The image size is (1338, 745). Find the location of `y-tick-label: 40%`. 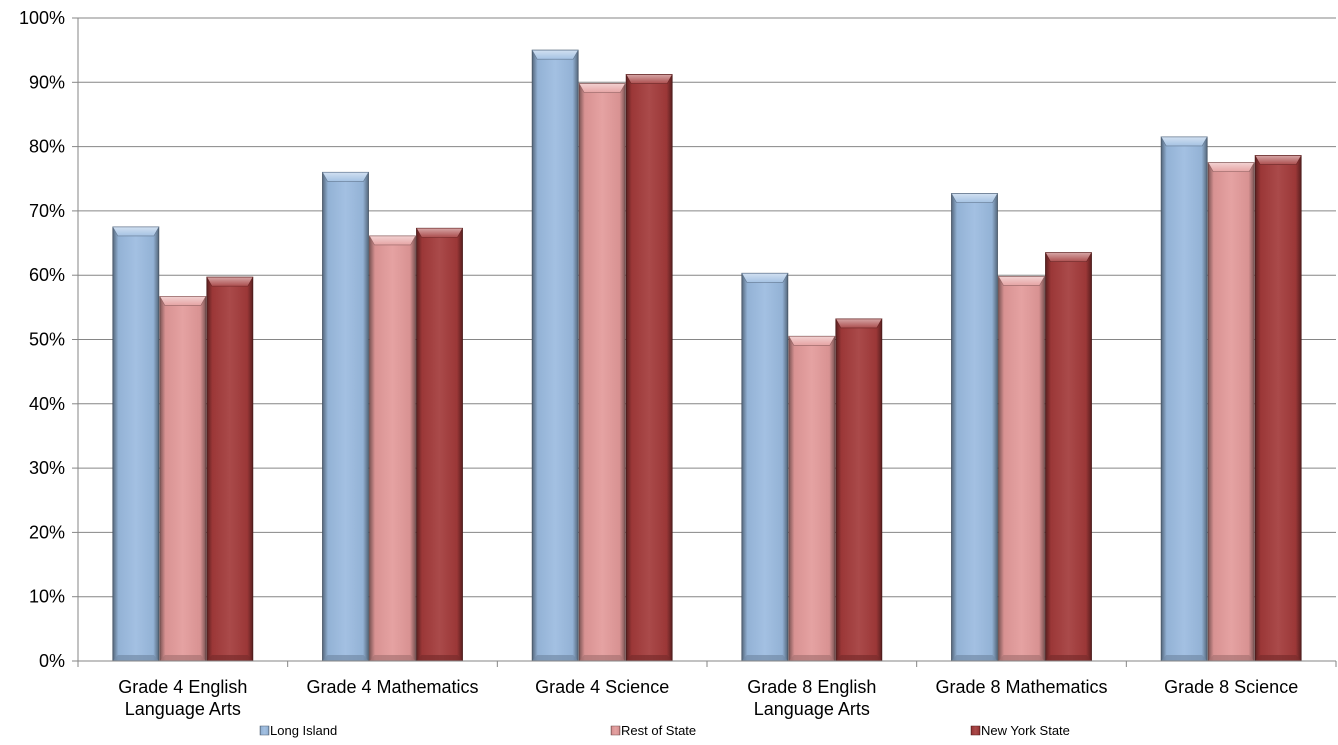

y-tick-label: 40% is located at coordinates (47, 404).